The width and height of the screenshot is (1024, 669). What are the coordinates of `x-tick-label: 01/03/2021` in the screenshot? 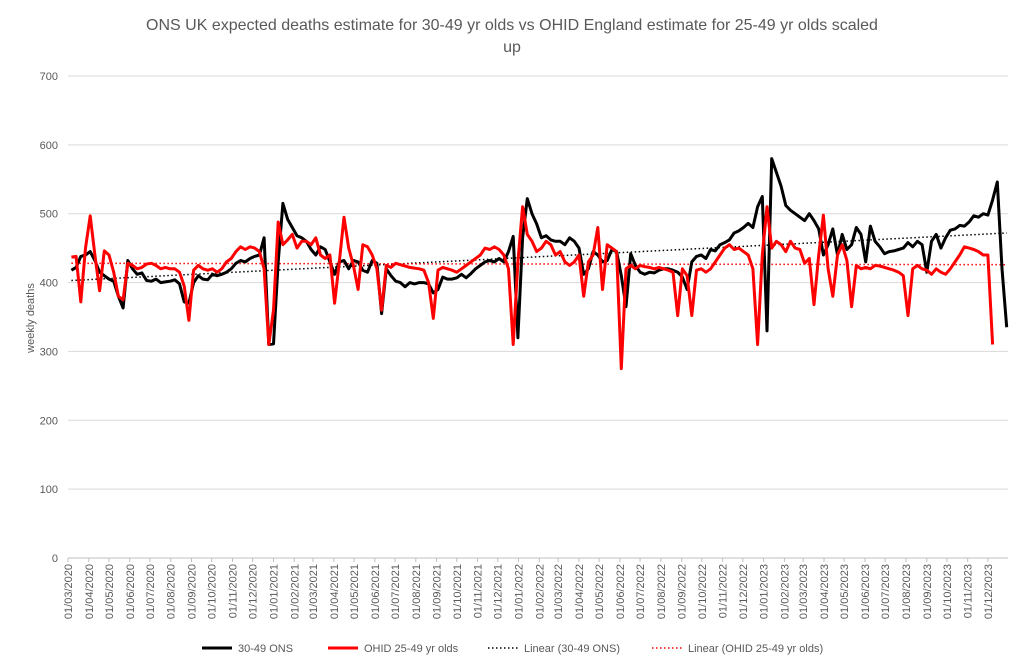 It's located at (314, 591).